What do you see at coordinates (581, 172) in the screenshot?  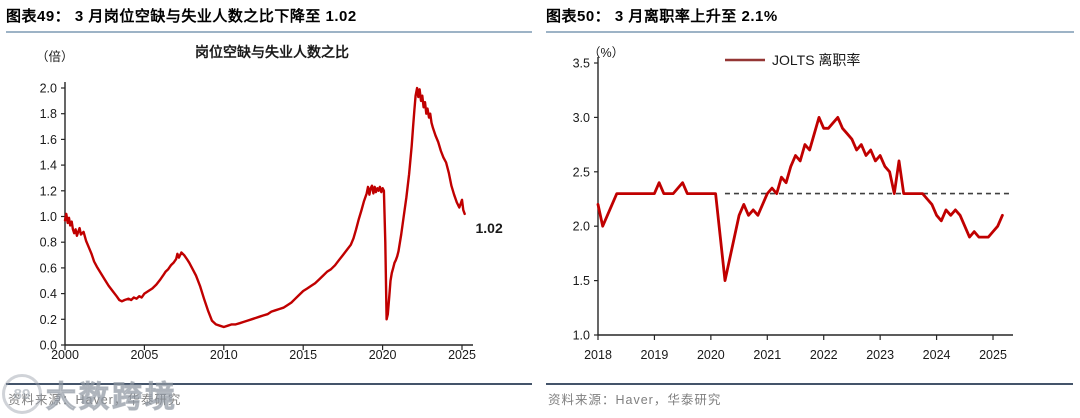 I see `y-tick-label: 2.5` at bounding box center [581, 172].